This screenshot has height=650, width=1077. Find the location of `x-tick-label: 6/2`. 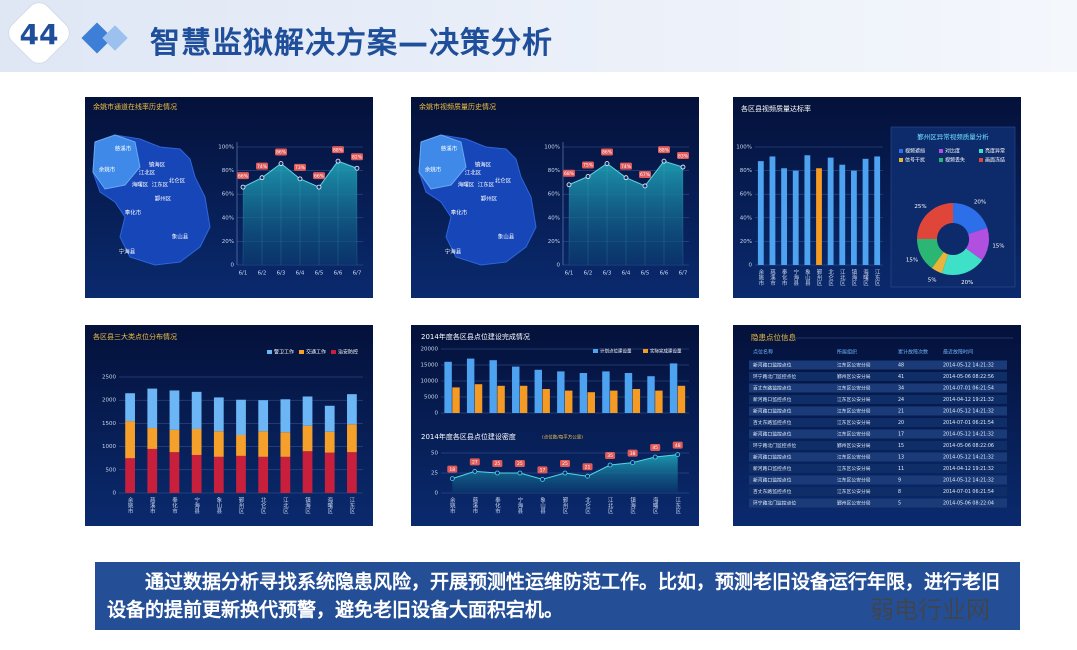

x-tick-label: 6/2 is located at coordinates (262, 274).